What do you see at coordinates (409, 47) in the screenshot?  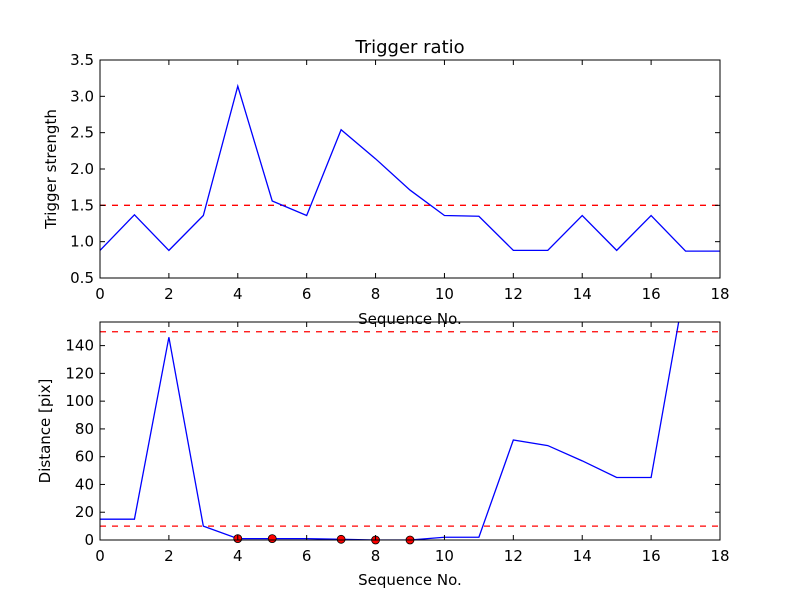 I see `chart-title: Trigger ratio` at bounding box center [409, 47].